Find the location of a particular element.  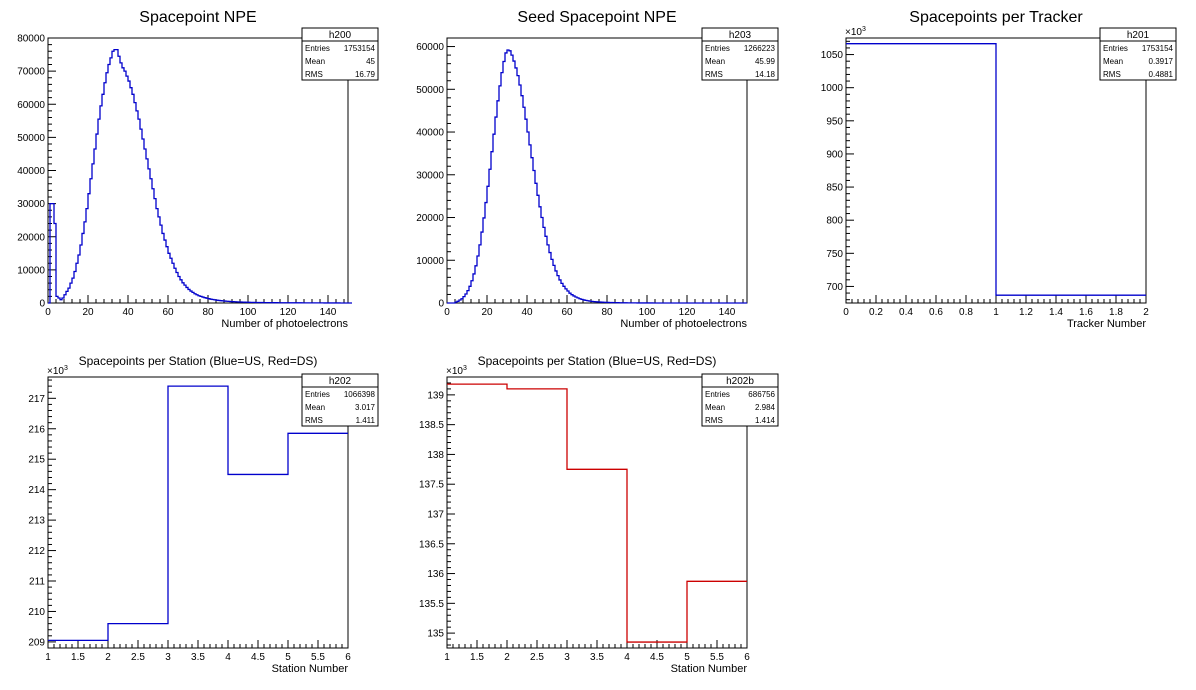

x-tick-label: 0.2 is located at coordinates (876, 312).